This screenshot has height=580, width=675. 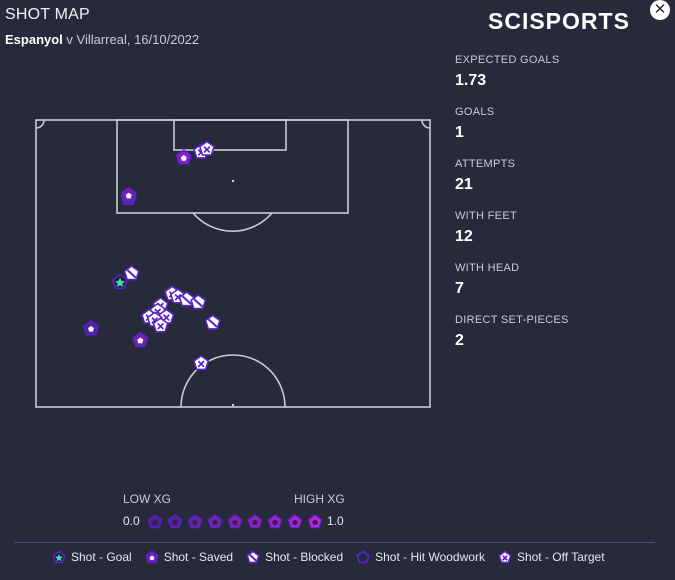 I want to click on match-details: v Villarreal, 16/10/2022, so click(x=131, y=39).